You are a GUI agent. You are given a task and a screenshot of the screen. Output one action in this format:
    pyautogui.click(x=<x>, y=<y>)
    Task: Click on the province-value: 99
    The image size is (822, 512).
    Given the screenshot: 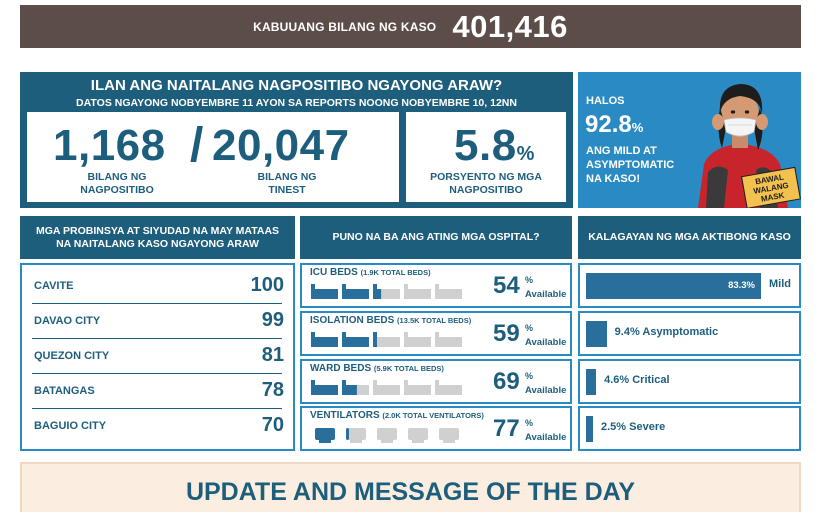 What is the action you would take?
    pyautogui.click(x=272, y=320)
    